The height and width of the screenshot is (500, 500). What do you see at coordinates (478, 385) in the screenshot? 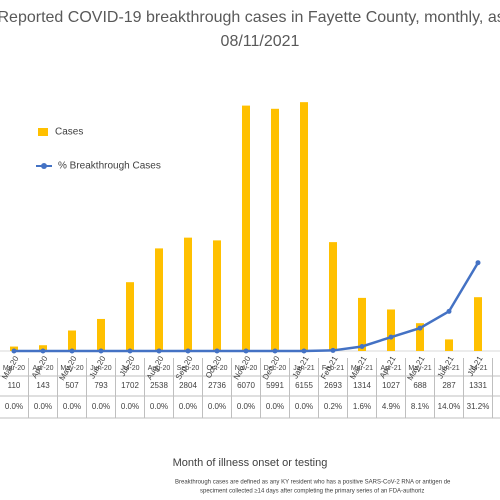
I see `table-cell: 1331` at bounding box center [478, 385].